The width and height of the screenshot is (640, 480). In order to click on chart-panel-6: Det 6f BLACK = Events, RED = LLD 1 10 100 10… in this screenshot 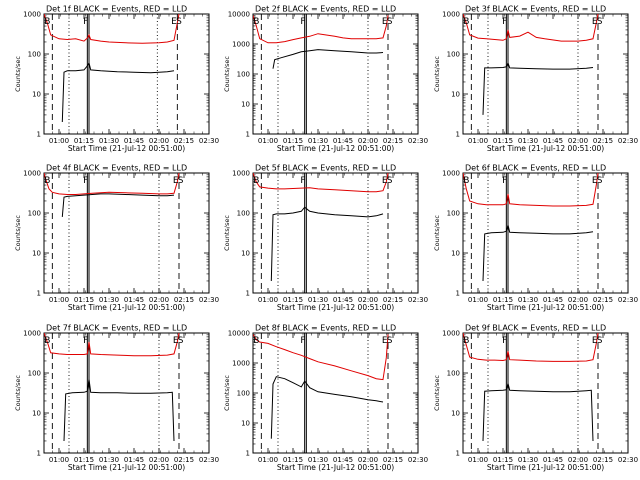, I will do `click(535, 238)`.